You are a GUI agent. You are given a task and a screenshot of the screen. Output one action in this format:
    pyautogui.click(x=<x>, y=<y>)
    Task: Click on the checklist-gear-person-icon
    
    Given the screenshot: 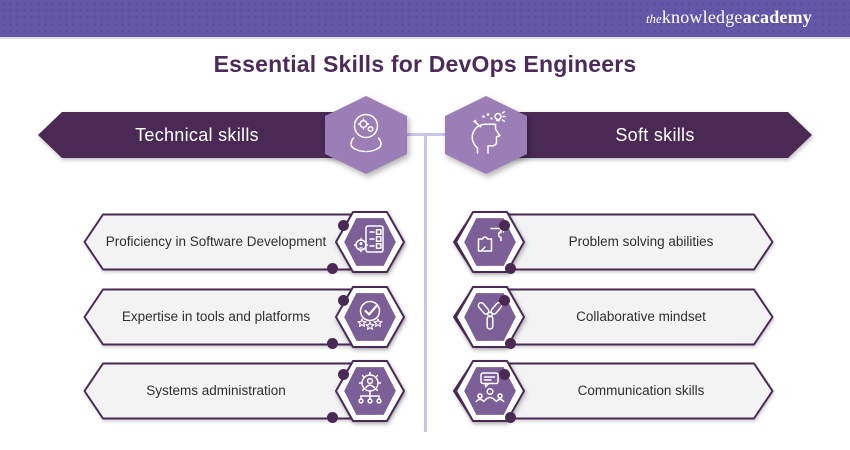 What is the action you would take?
    pyautogui.click(x=370, y=242)
    